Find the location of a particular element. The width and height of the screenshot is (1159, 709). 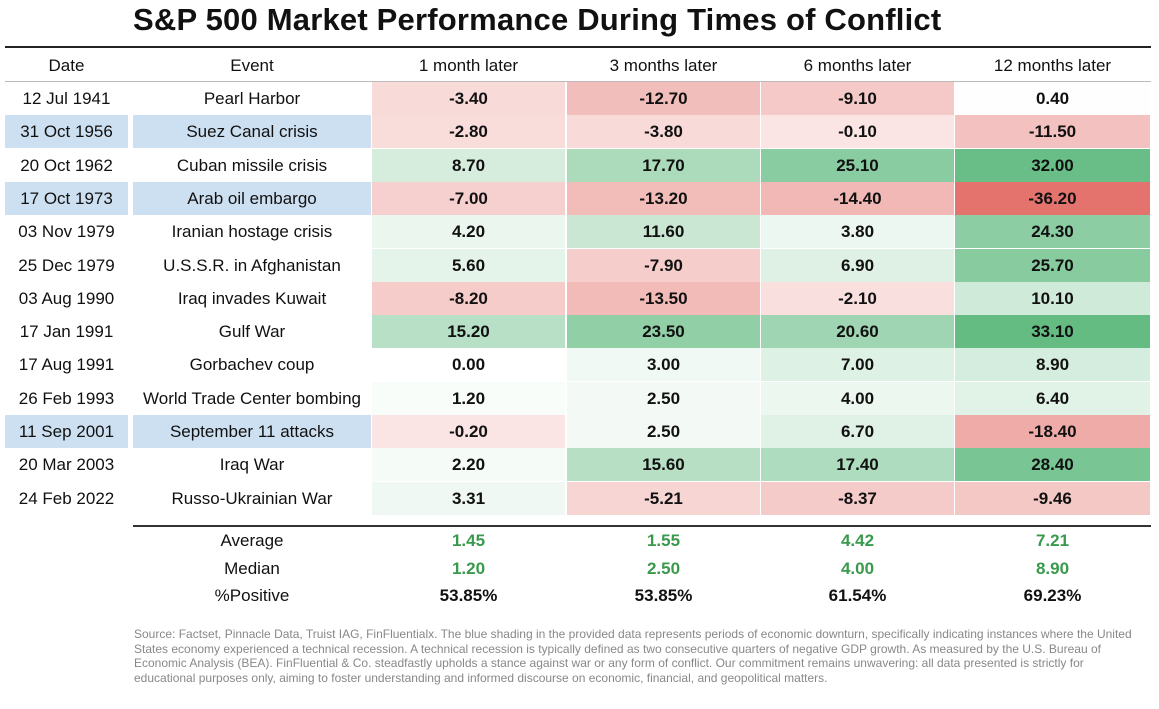

value-cell: 15.20 is located at coordinates (468, 332).